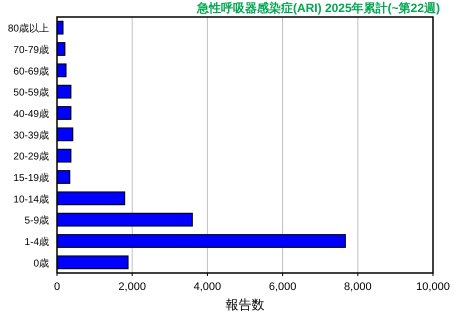  Describe the element at coordinates (358, 287) in the screenshot. I see `x-tick-label: 8,000` at that location.